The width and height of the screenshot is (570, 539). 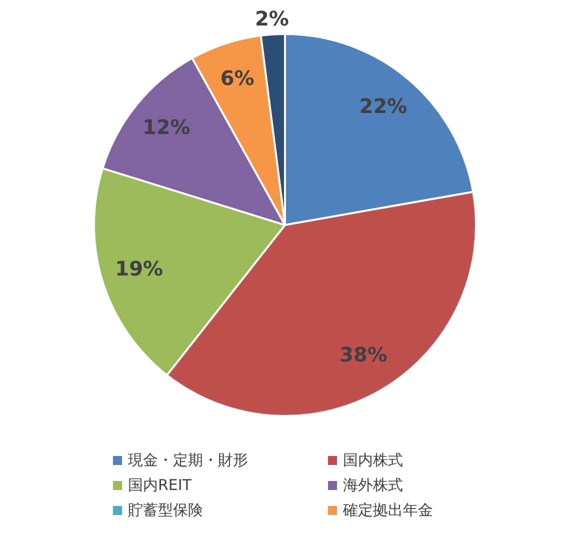 What do you see at coordinates (237, 78) in the screenshot?
I see `data-label: 6%` at bounding box center [237, 78].